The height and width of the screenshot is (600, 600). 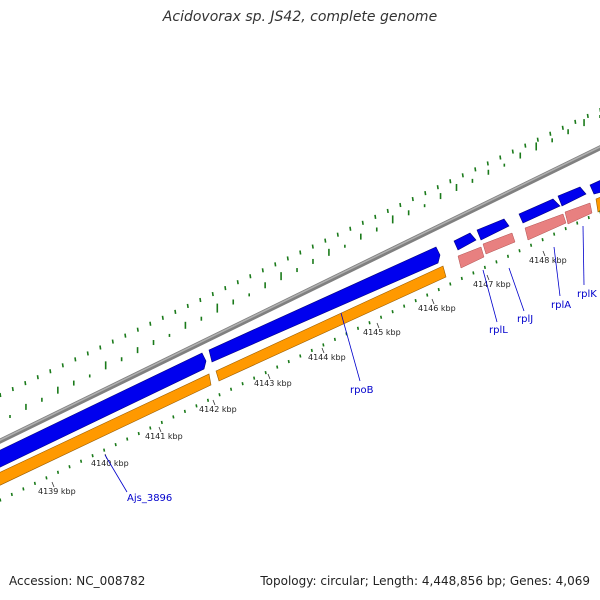 What do you see at coordinates (498, 330) in the screenshot?
I see `gene-label: rplL` at bounding box center [498, 330].